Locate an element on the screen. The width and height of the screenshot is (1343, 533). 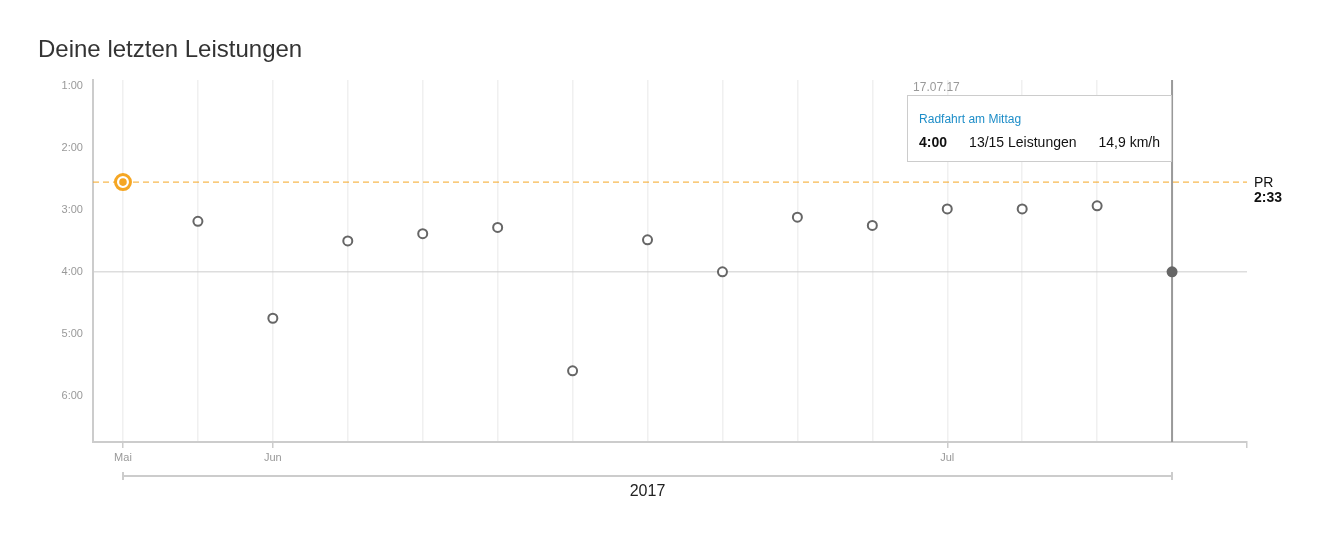
x-tick-label: Jul is located at coordinates (947, 456).